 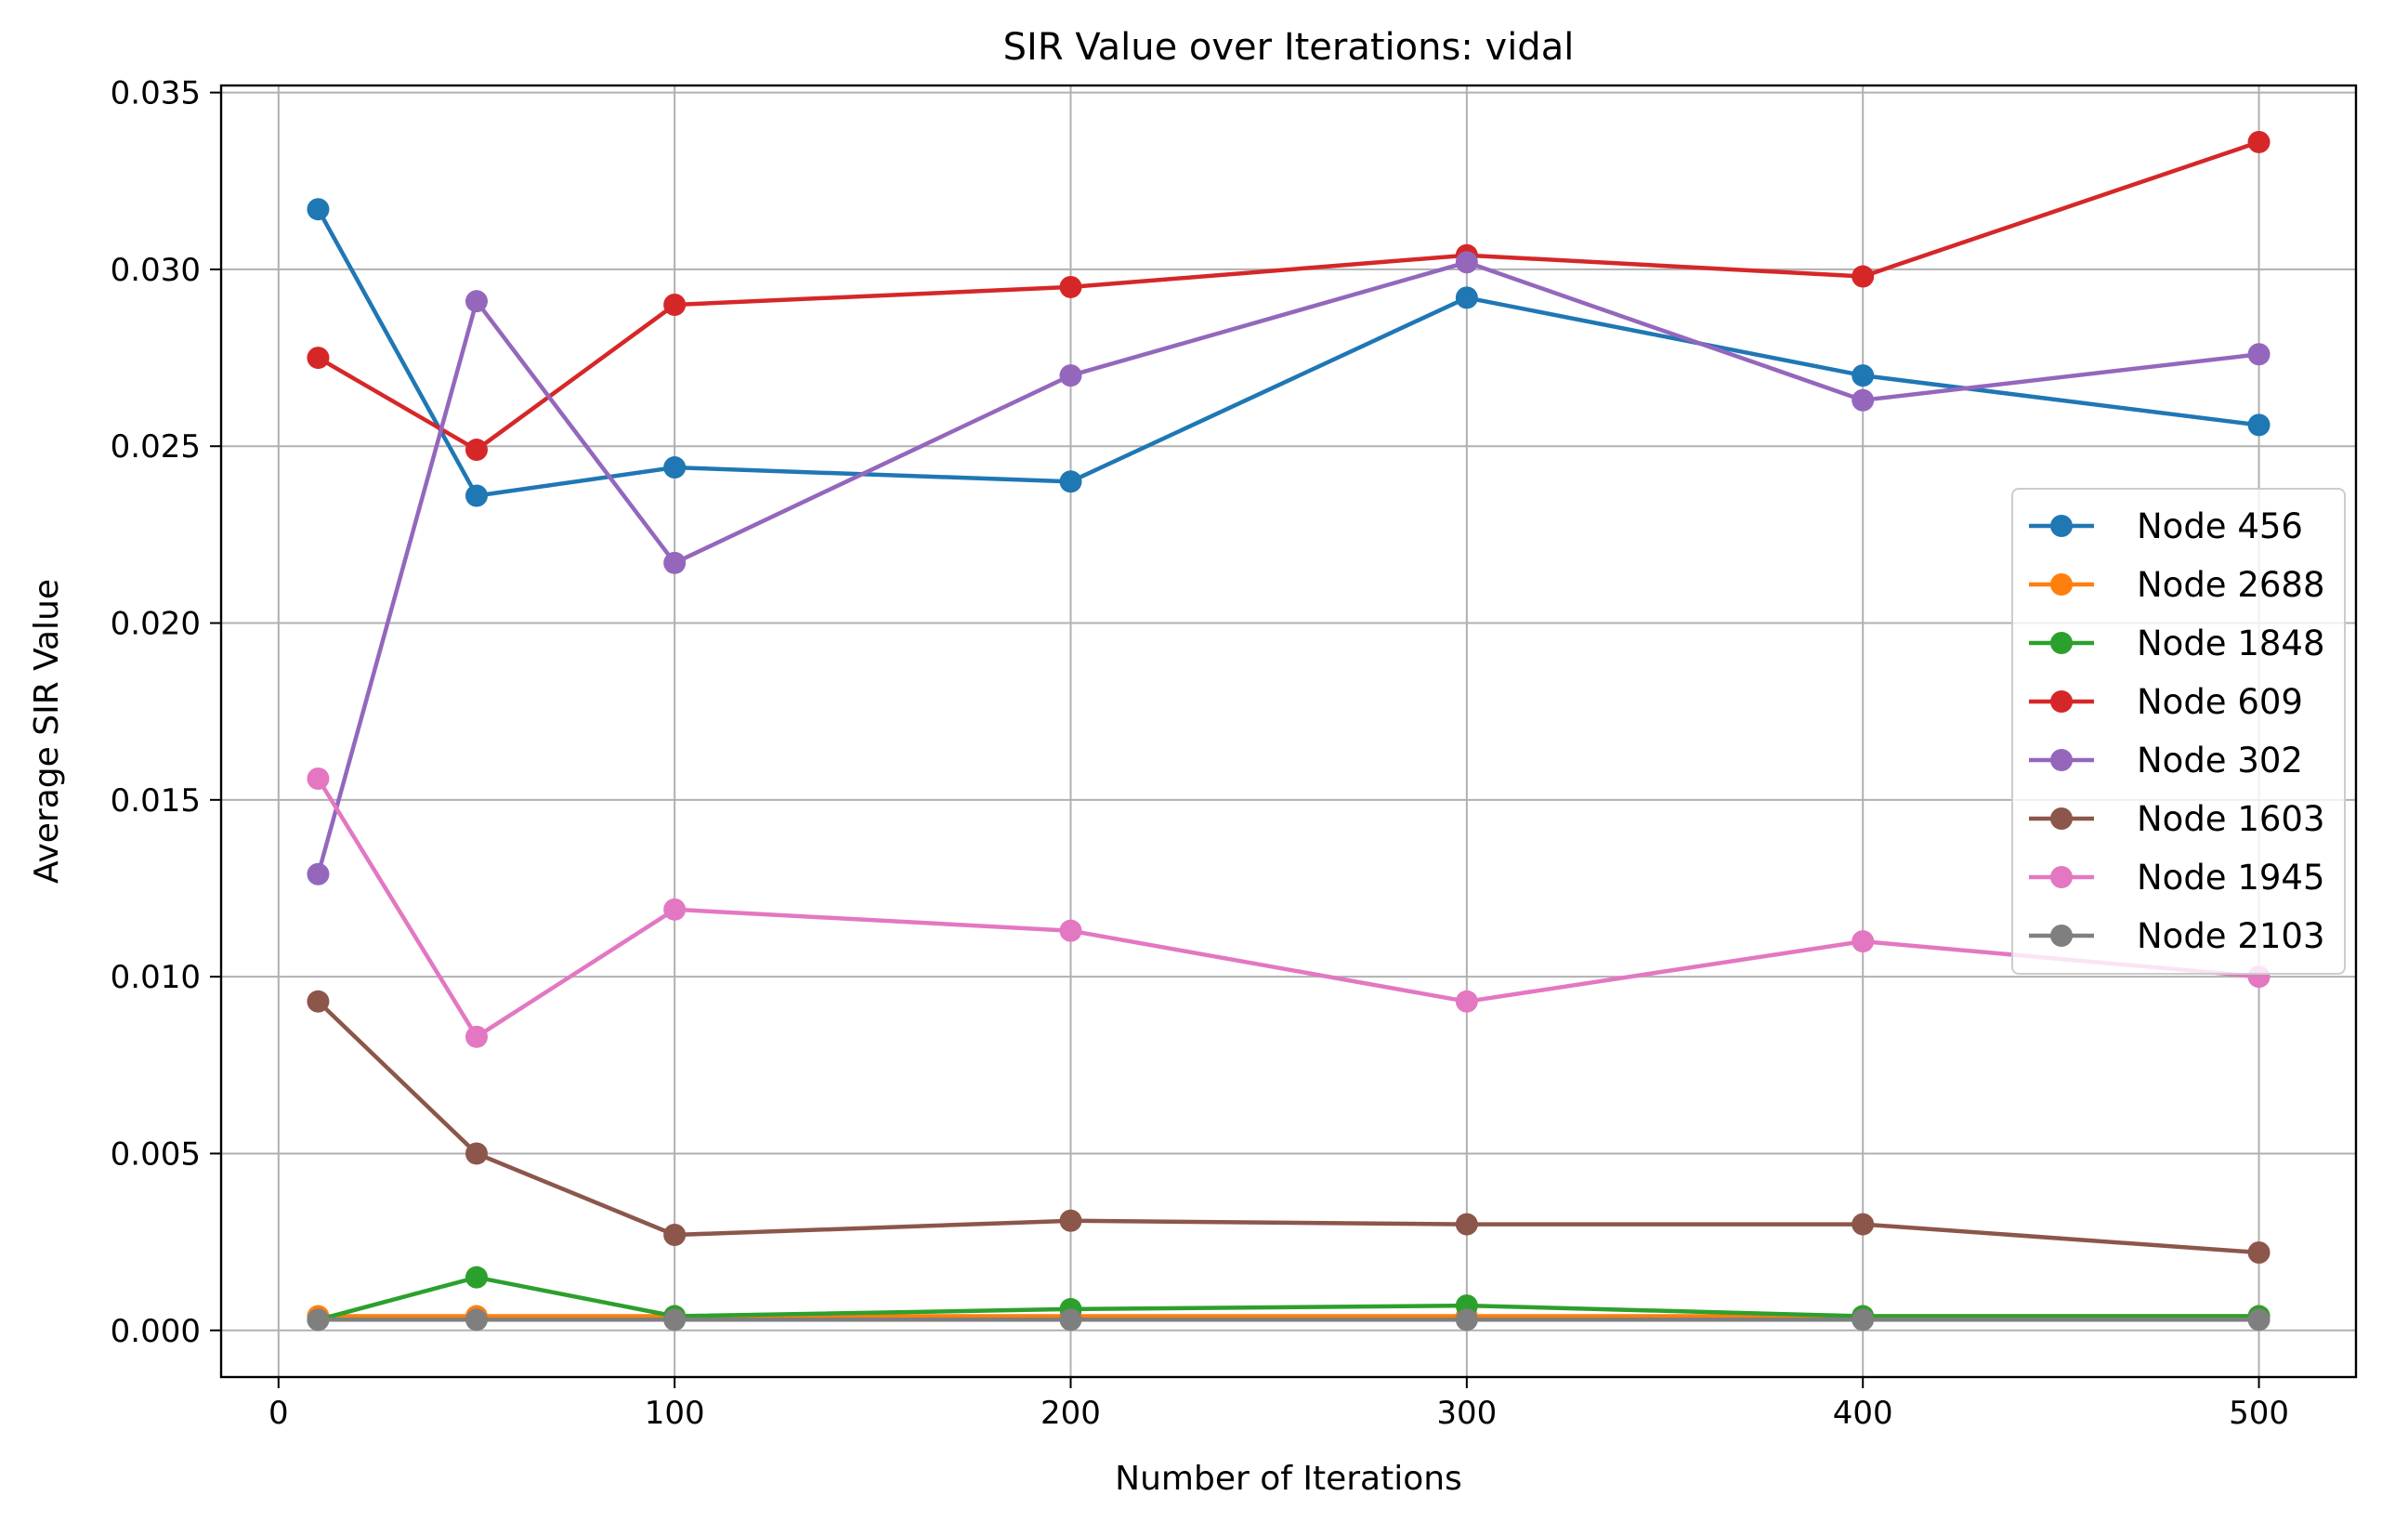 I want to click on x-axis-label: Number of Iterations, so click(x=1288, y=1479).